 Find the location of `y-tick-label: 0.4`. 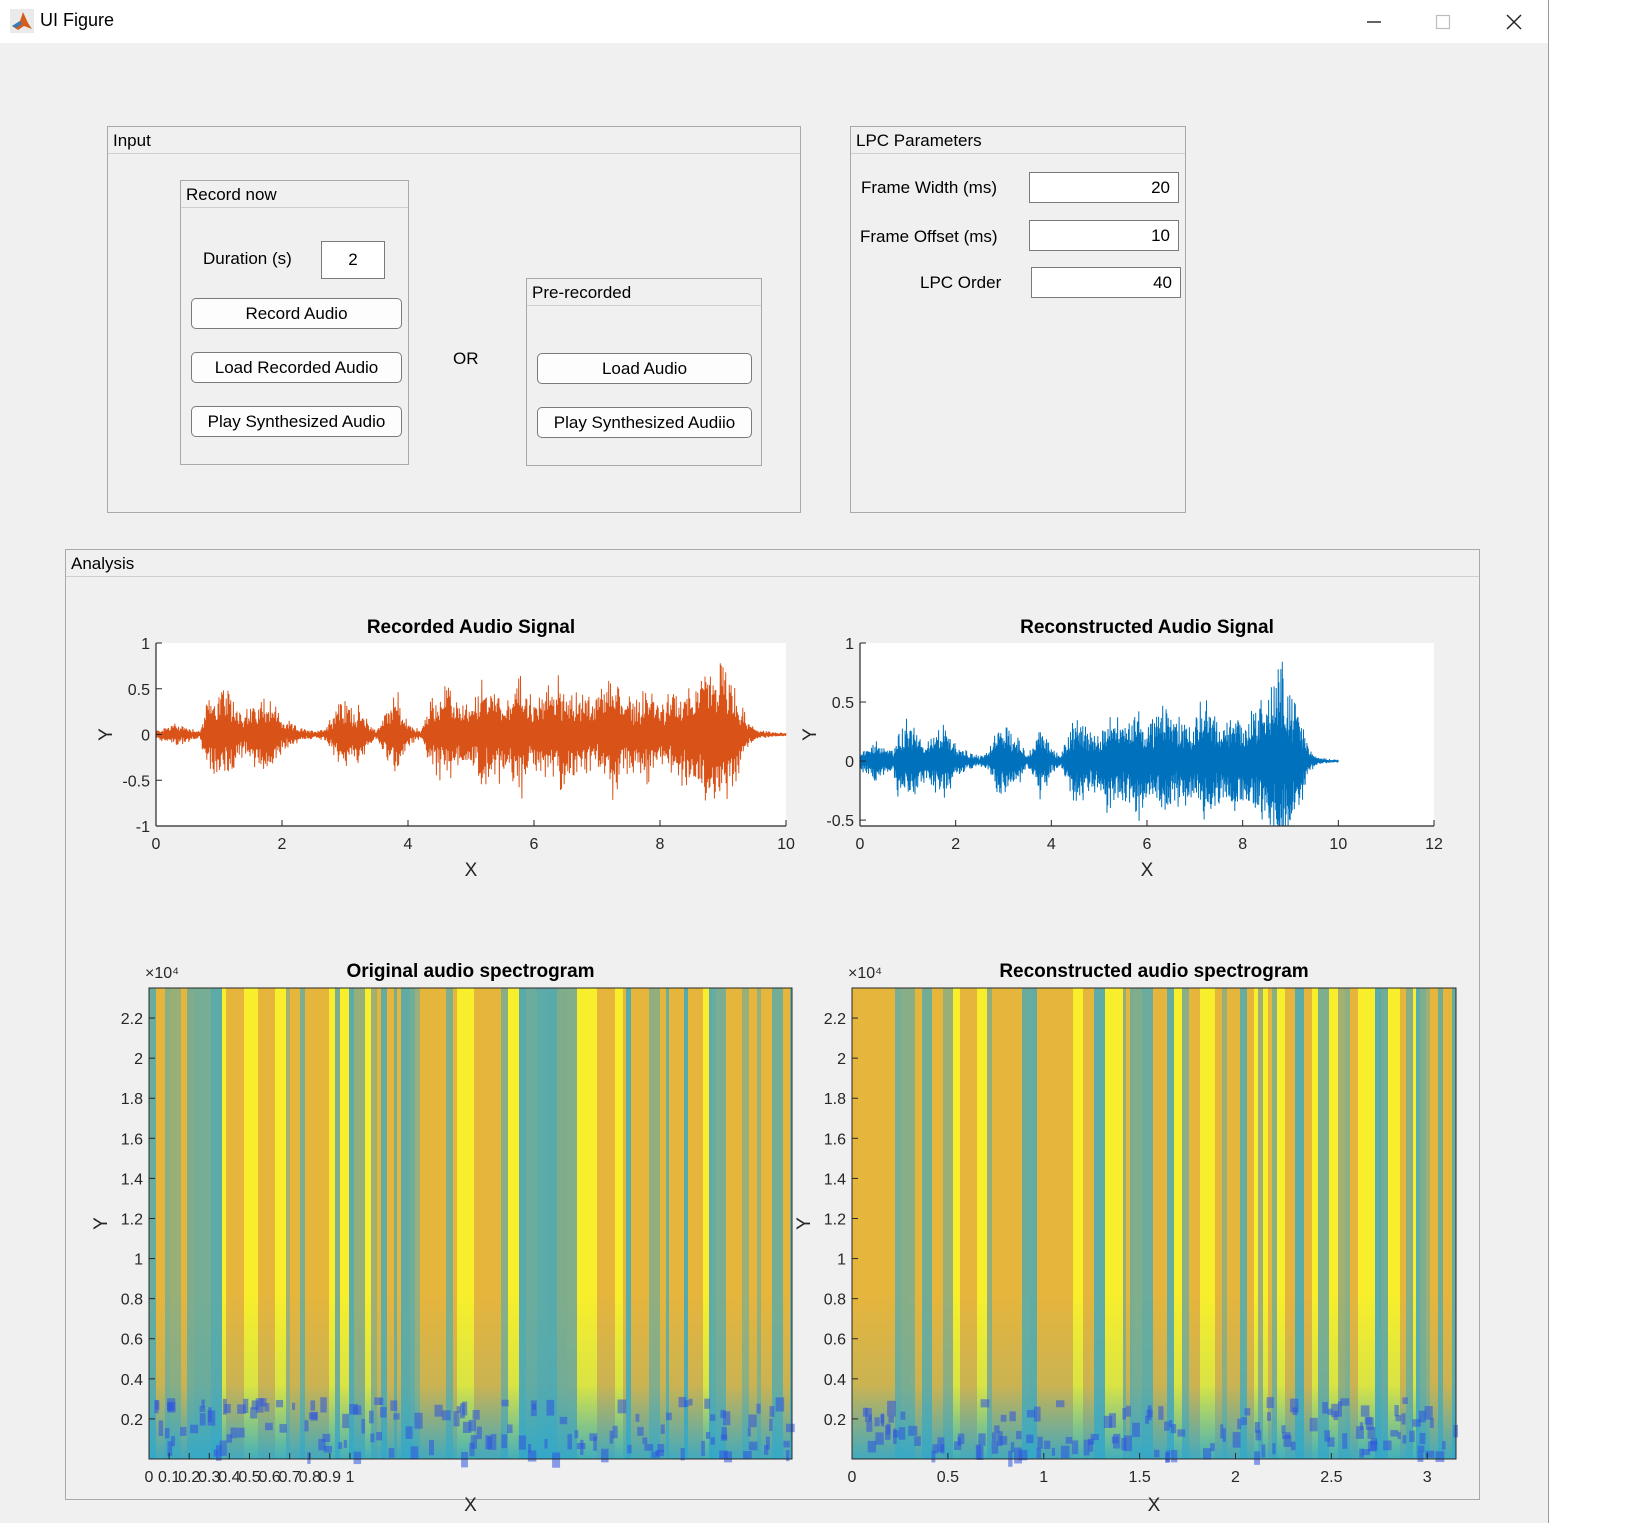

y-tick-label: 0.4 is located at coordinates (835, 1380).